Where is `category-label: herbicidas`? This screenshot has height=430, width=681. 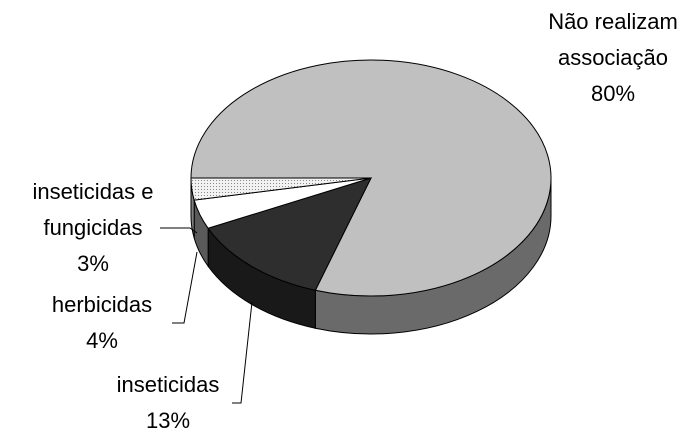
category-label: herbicidas is located at coordinates (102, 304).